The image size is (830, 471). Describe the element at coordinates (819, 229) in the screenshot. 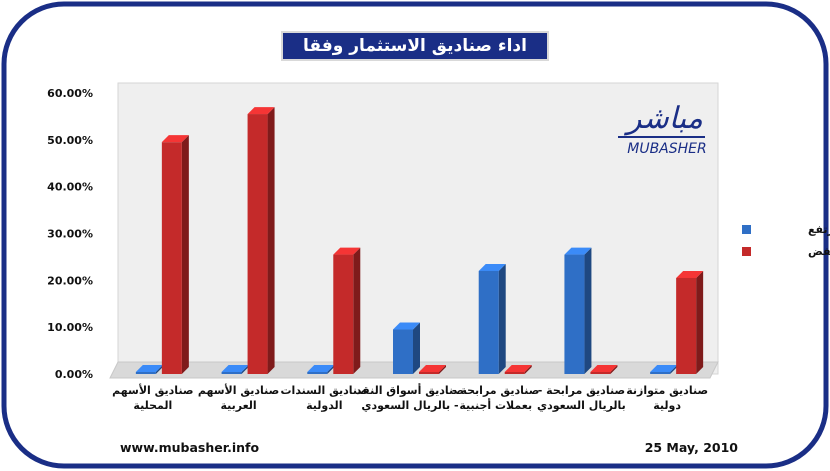

I see `legend-label: مرتفع` at that location.